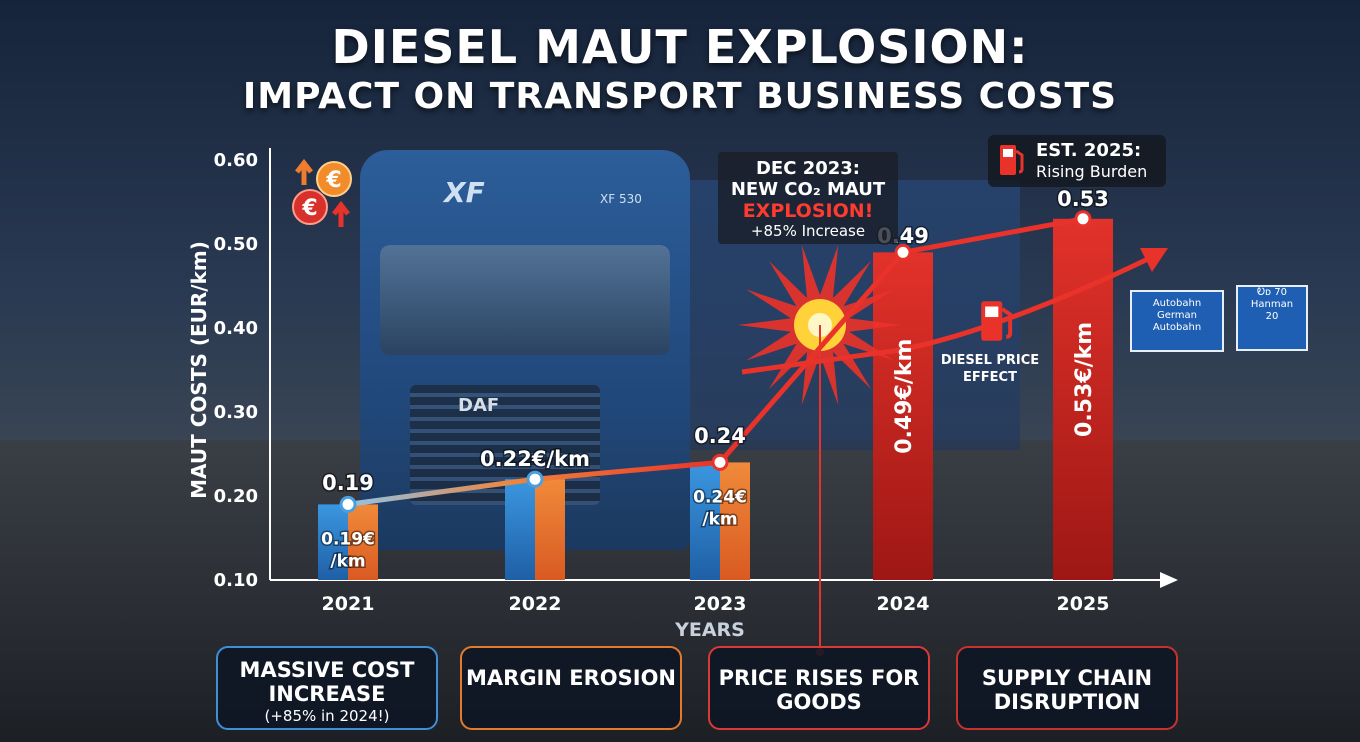  I want to click on bar-orange-2021, so click(363, 542).